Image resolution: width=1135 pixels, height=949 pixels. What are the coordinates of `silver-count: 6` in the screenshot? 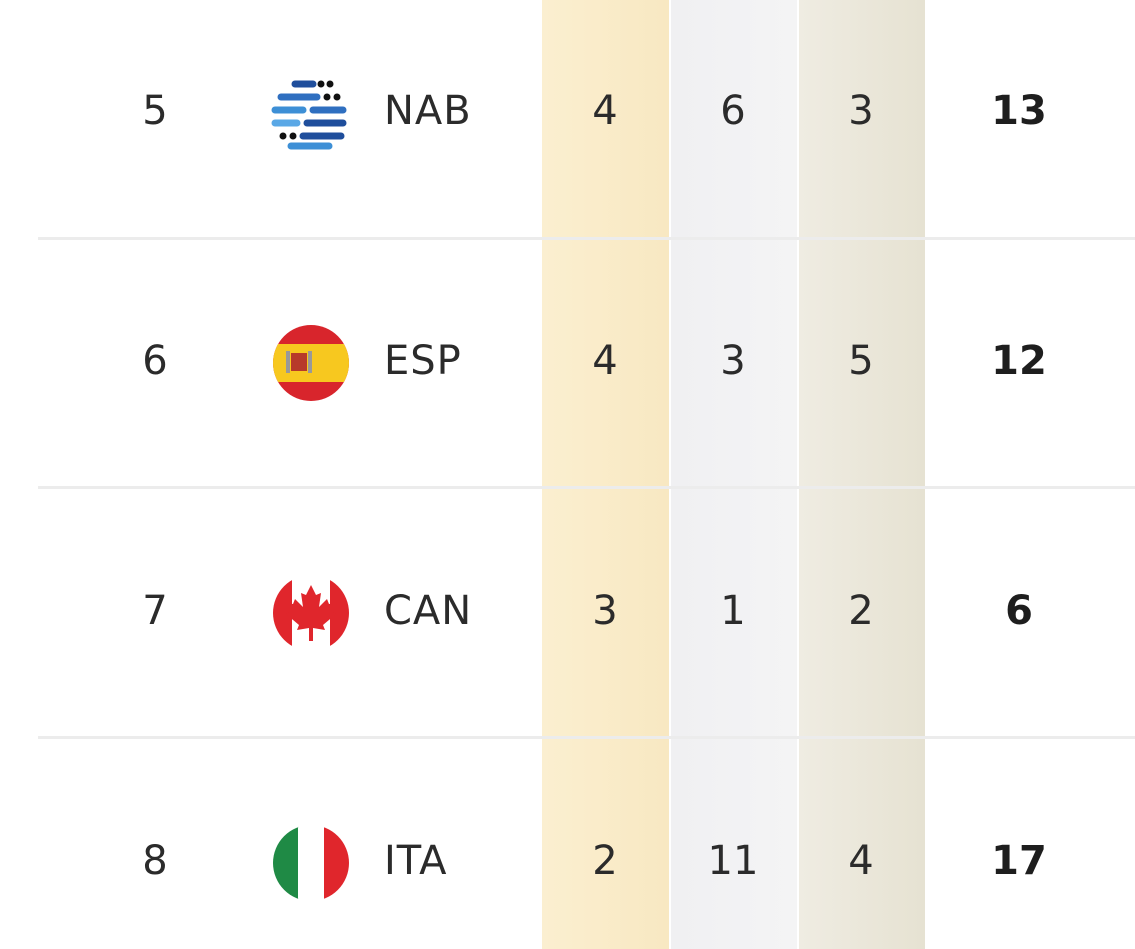 It's located at (732, 111).